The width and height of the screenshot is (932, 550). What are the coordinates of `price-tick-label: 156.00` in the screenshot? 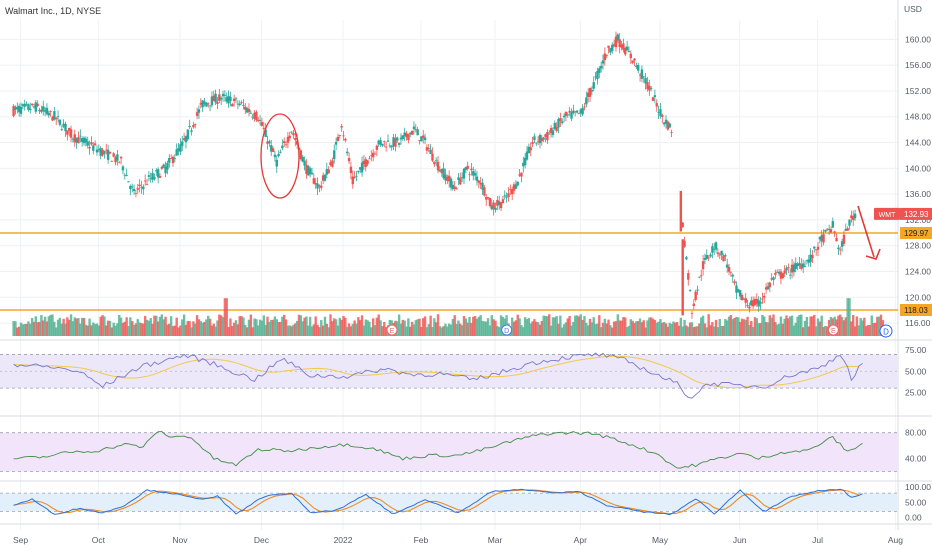 It's located at (918, 65).